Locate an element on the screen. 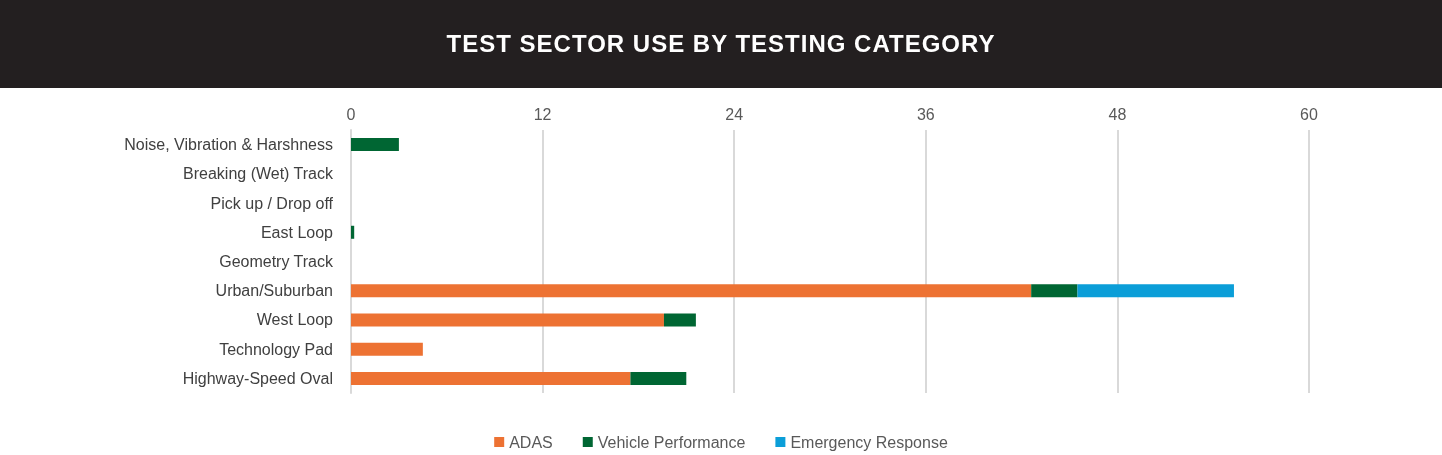  y-tick-label: Geometry Track is located at coordinates (276, 261).